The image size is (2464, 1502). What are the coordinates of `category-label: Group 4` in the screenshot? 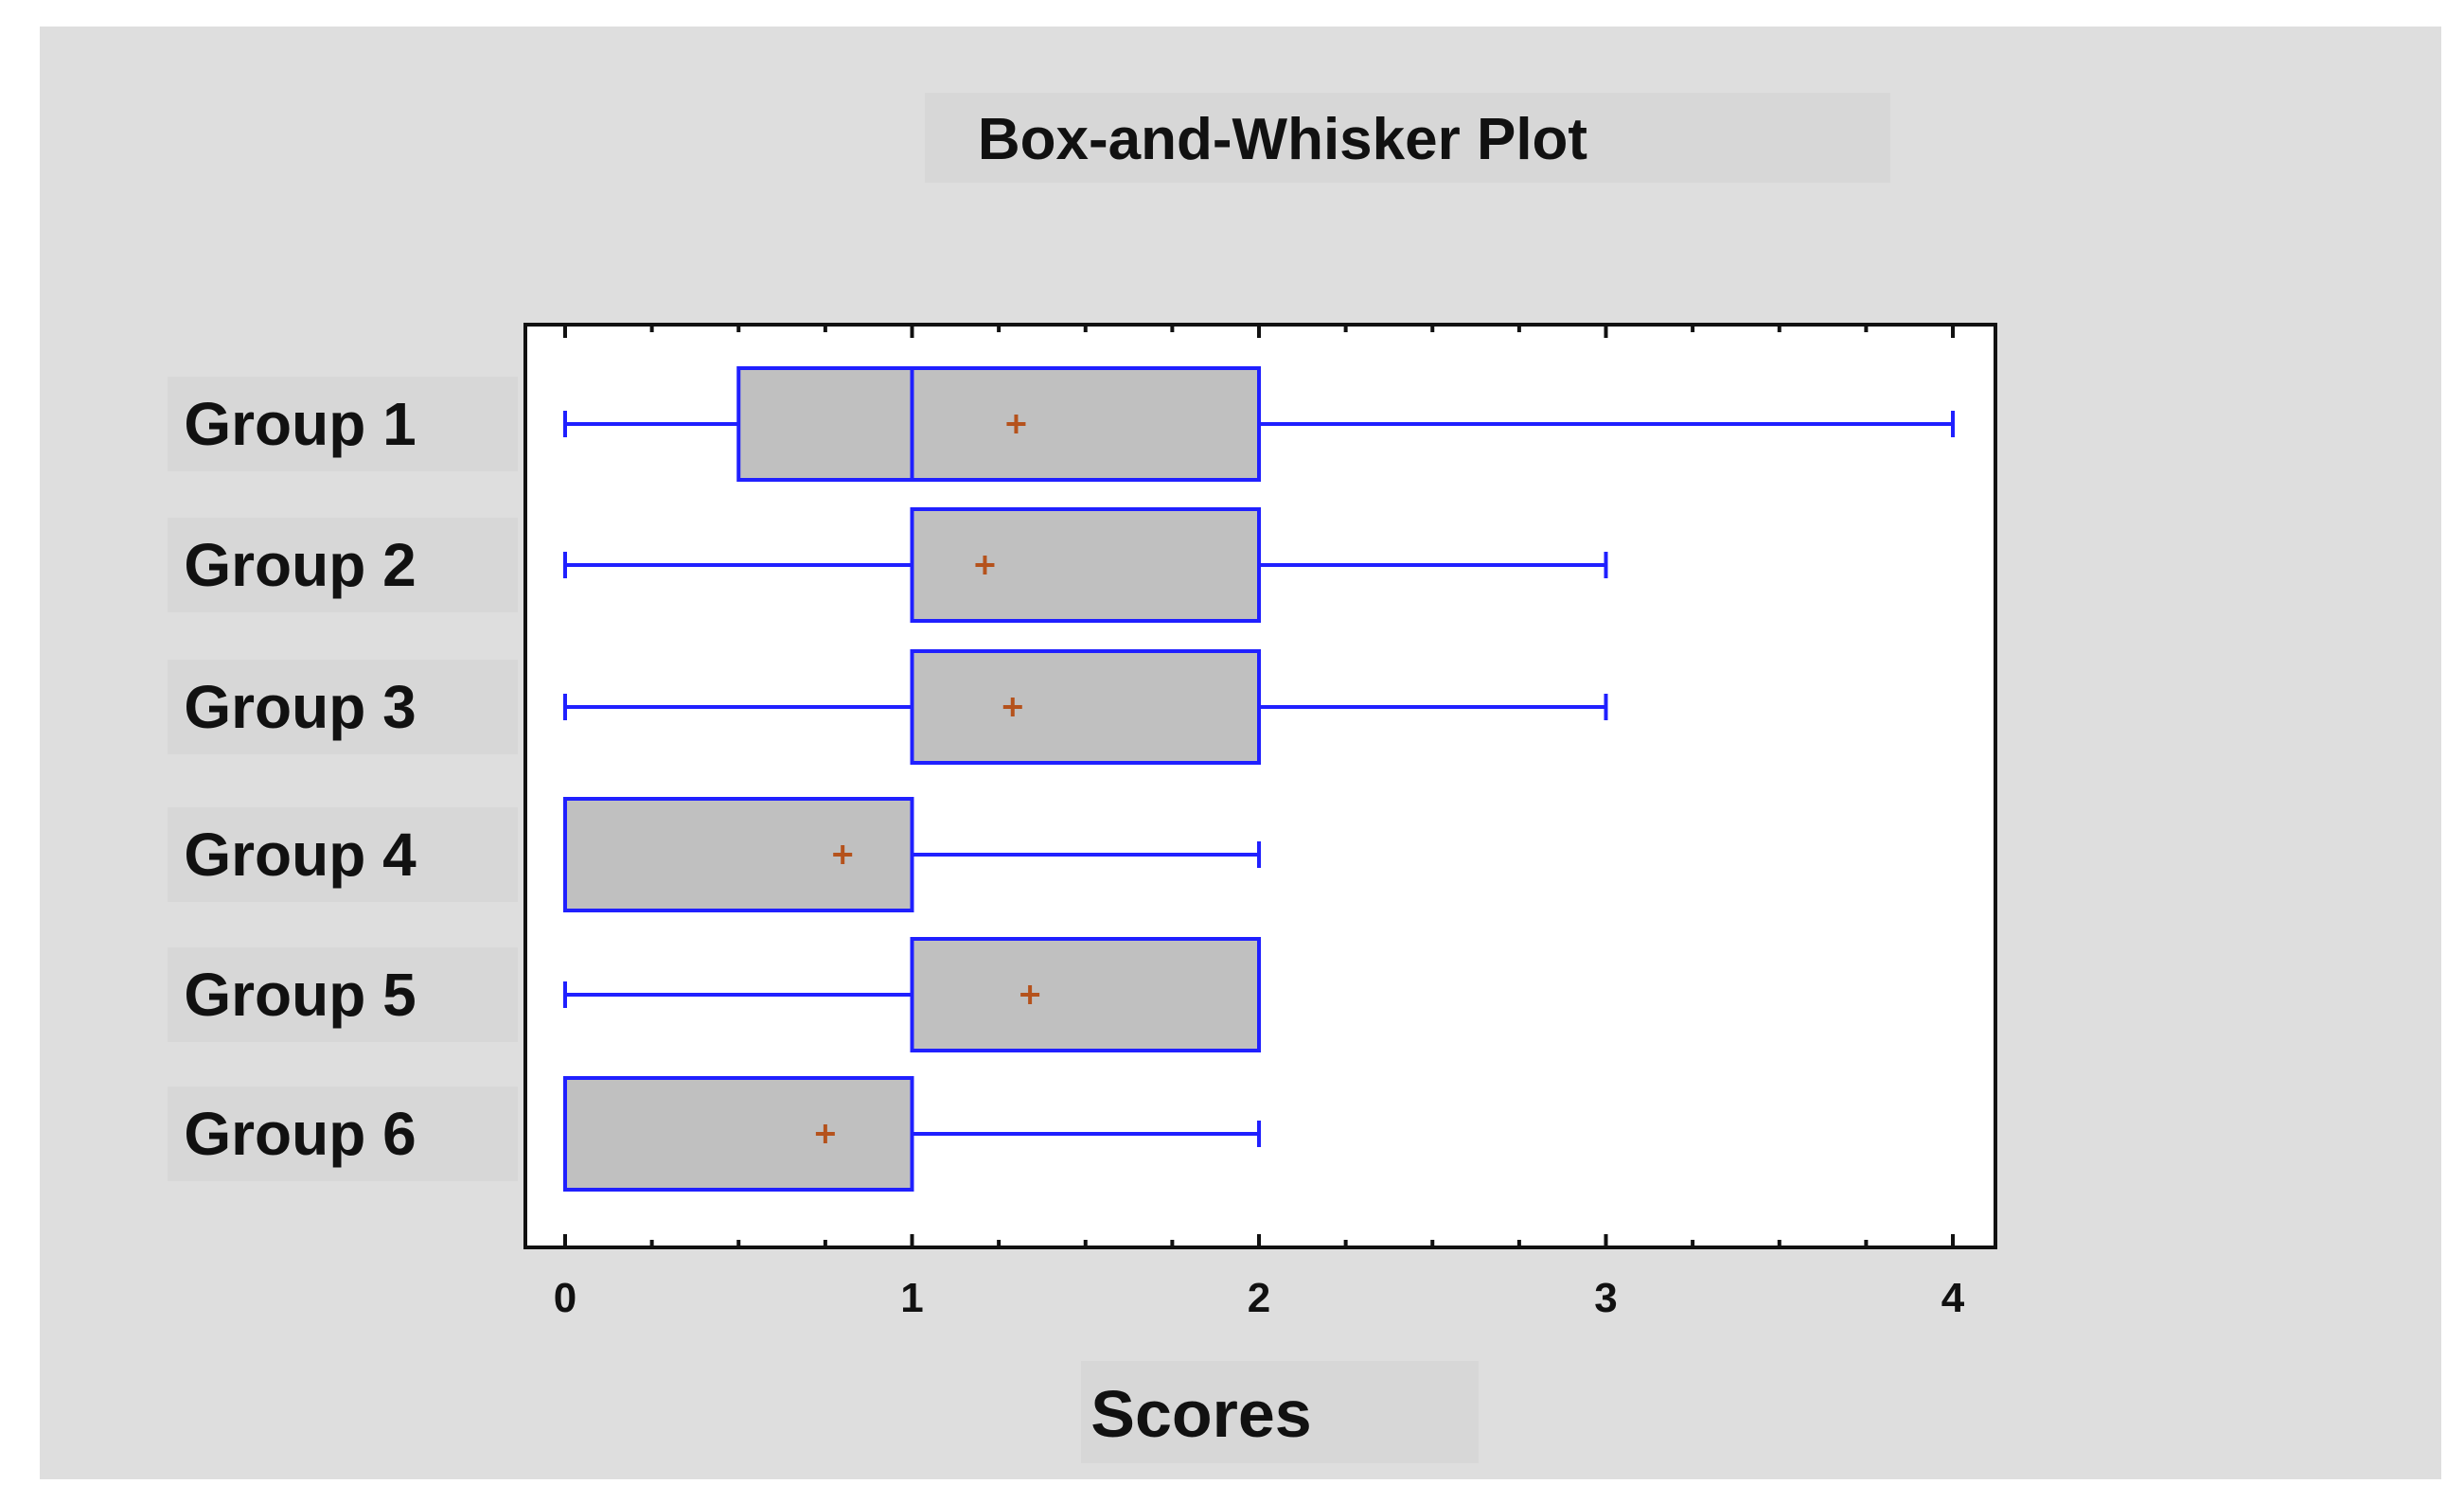 It's located at (300, 855).